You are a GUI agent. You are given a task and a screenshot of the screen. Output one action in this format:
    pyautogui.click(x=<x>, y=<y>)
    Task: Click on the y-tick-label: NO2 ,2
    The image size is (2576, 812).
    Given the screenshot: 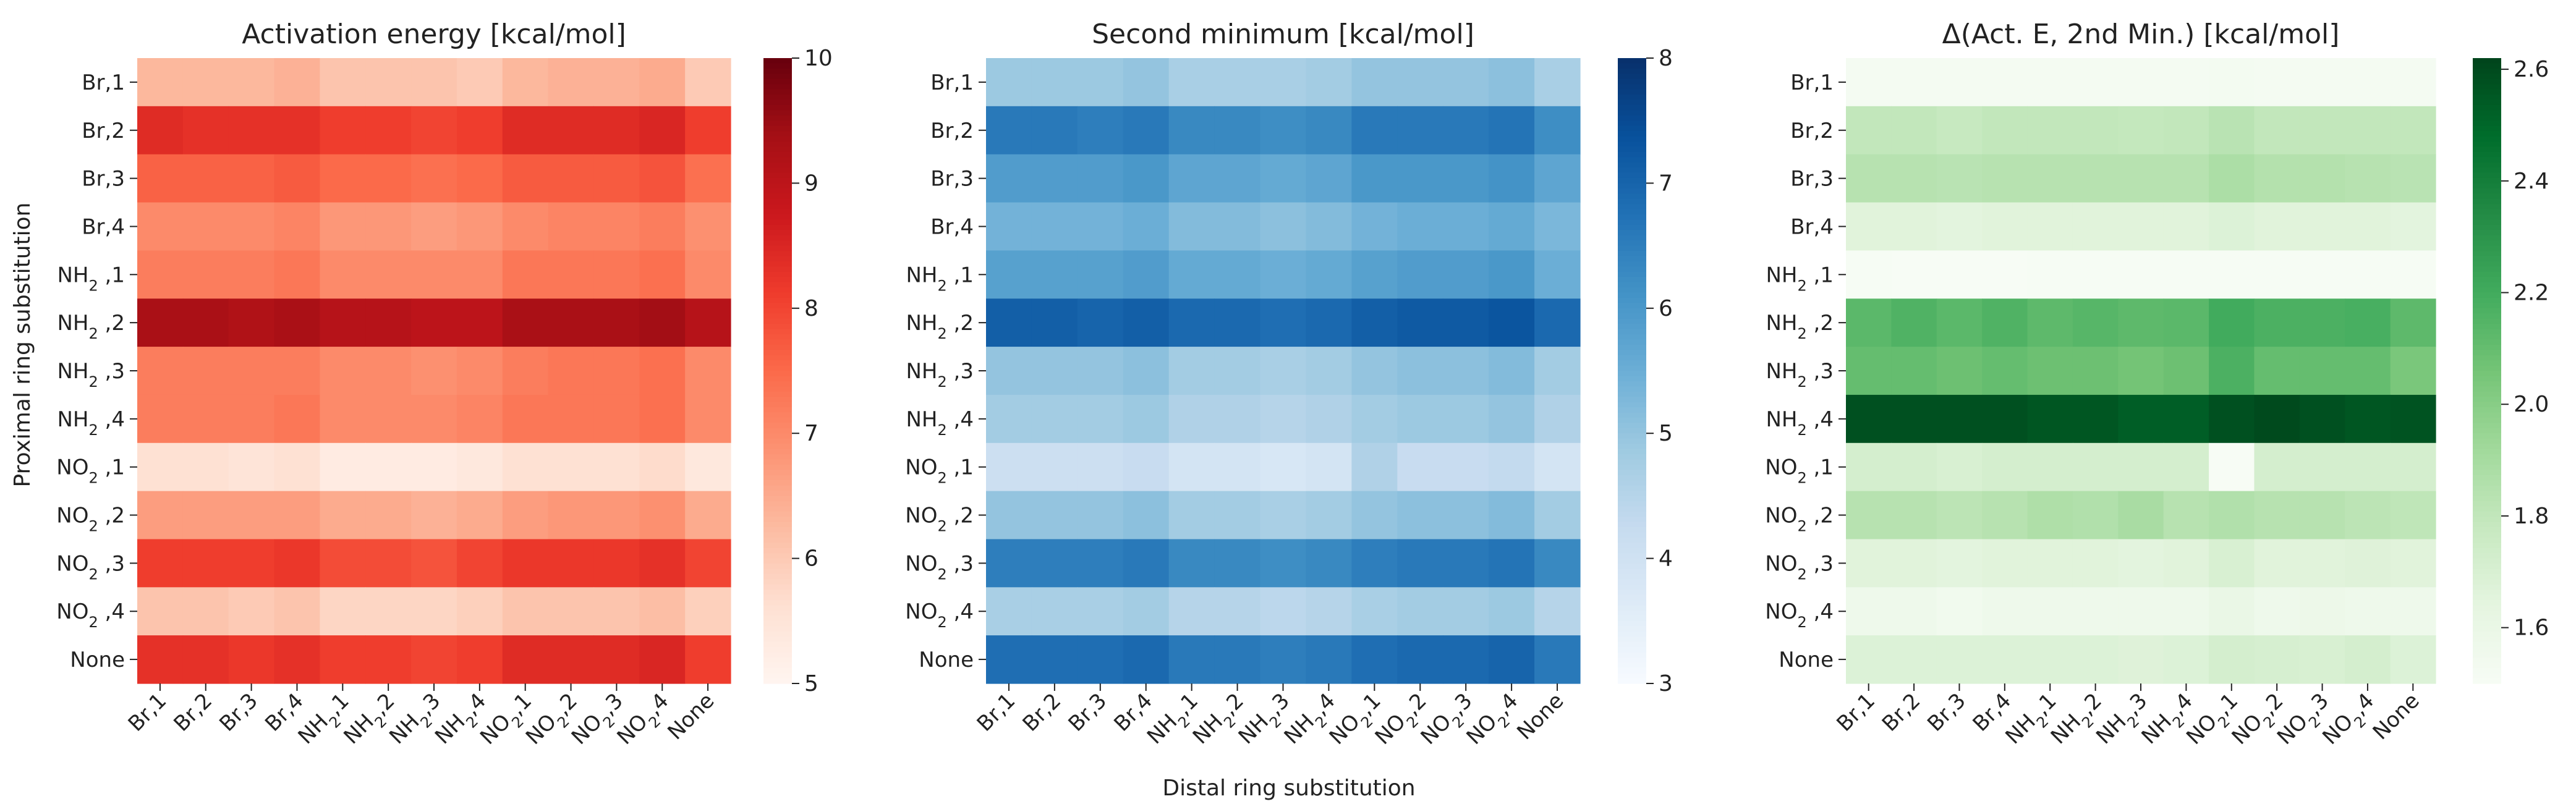 What is the action you would take?
    pyautogui.click(x=1799, y=519)
    